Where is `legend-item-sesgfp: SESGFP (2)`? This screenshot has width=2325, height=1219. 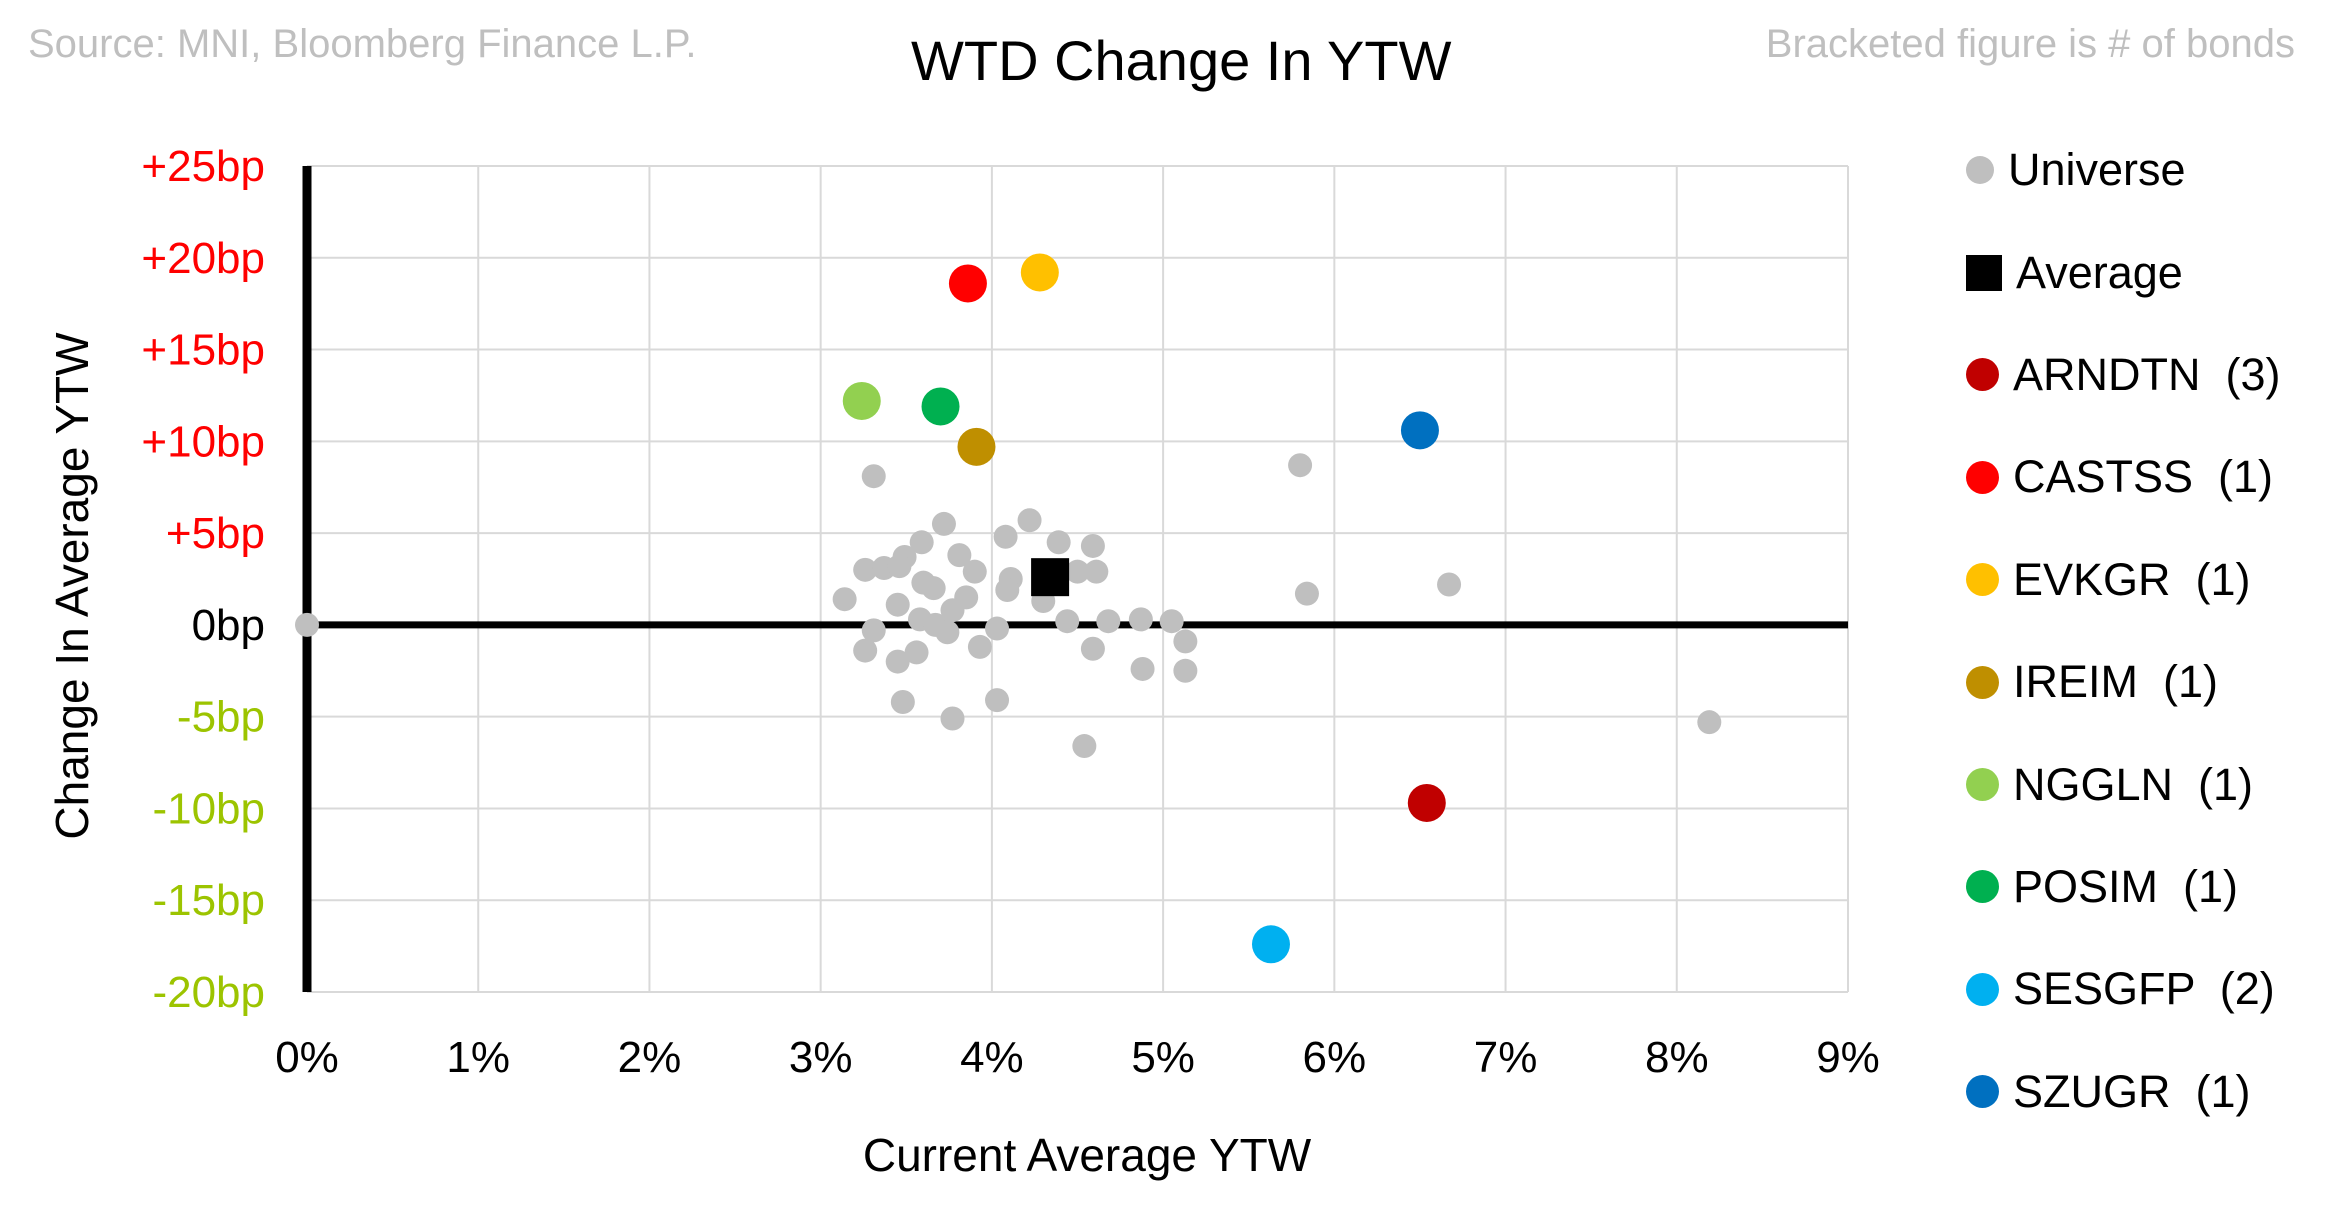 legend-item-sesgfp: SESGFP (2) is located at coordinates (2144, 989).